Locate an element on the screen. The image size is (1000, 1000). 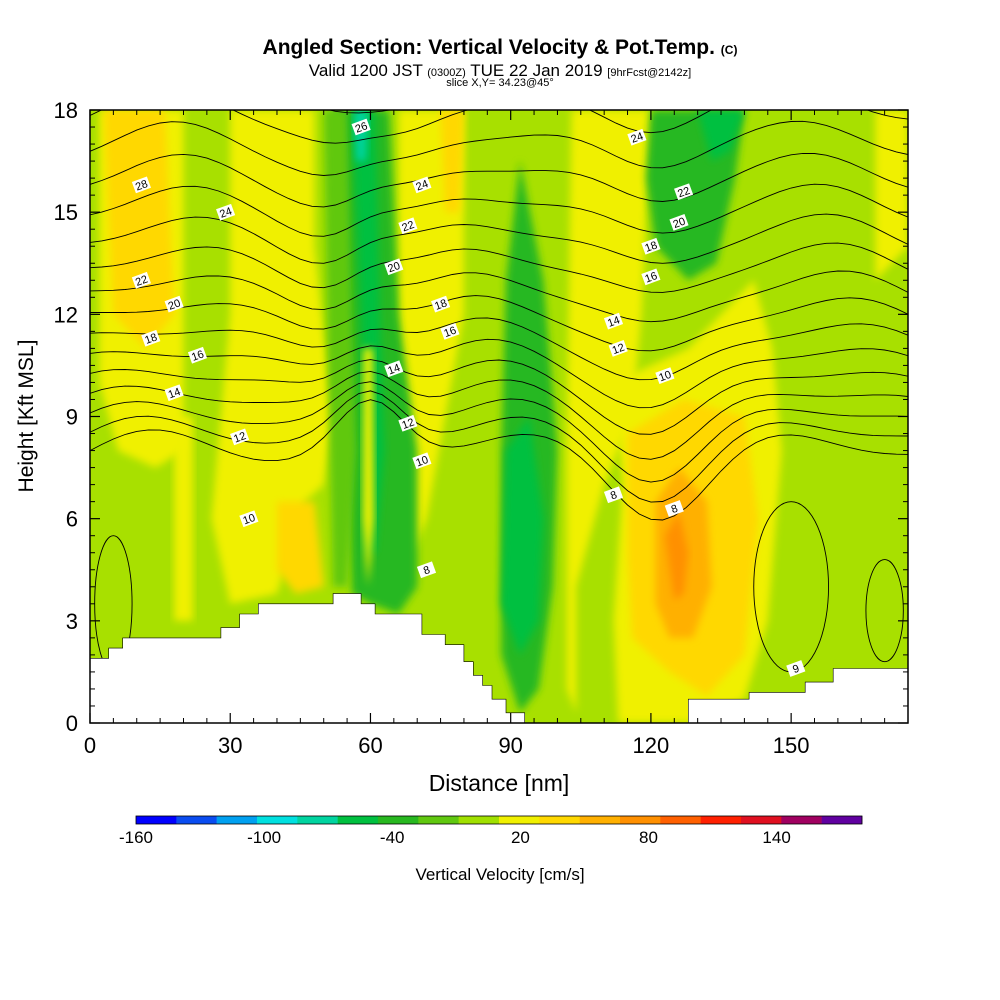
colorbar-label: Vertical Velocity [cm/s] is located at coordinates (499, 874).